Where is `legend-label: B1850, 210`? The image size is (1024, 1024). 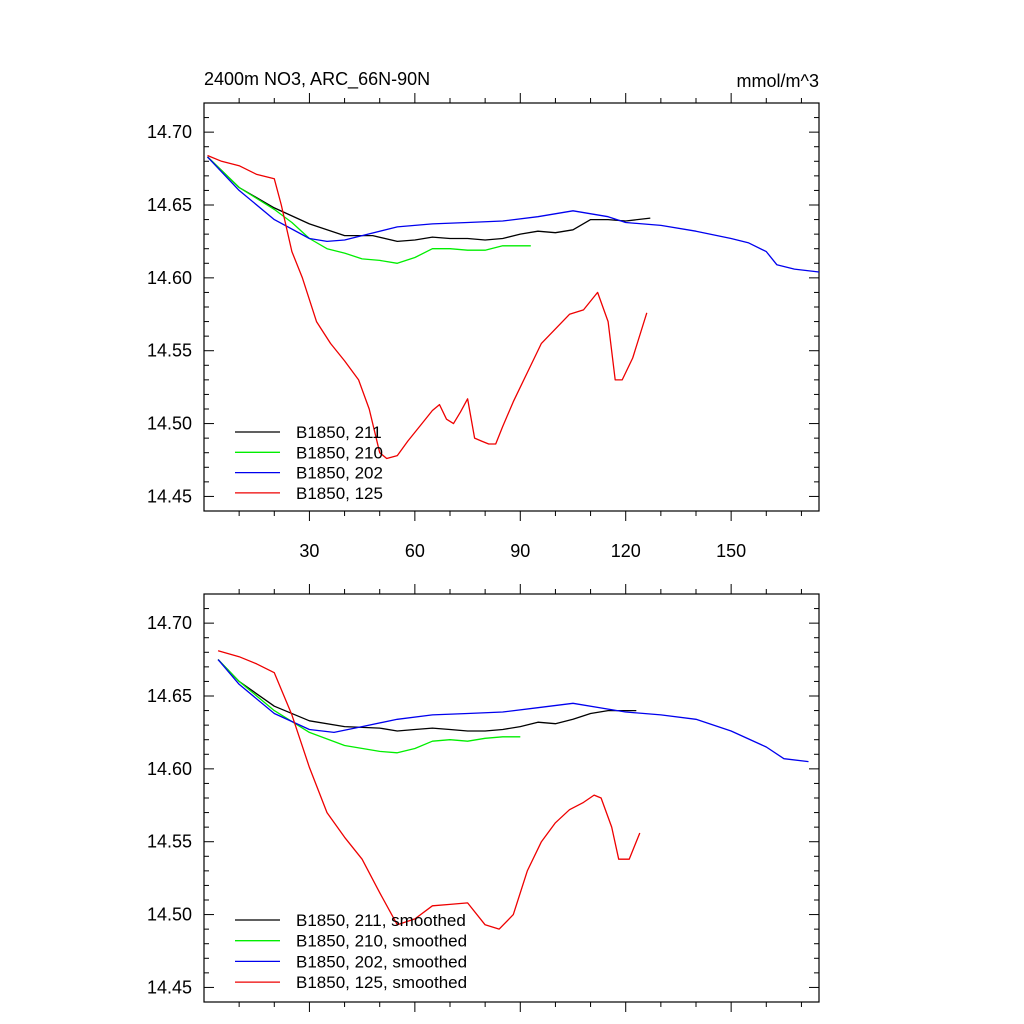
legend-label: B1850, 210 is located at coordinates (339, 452).